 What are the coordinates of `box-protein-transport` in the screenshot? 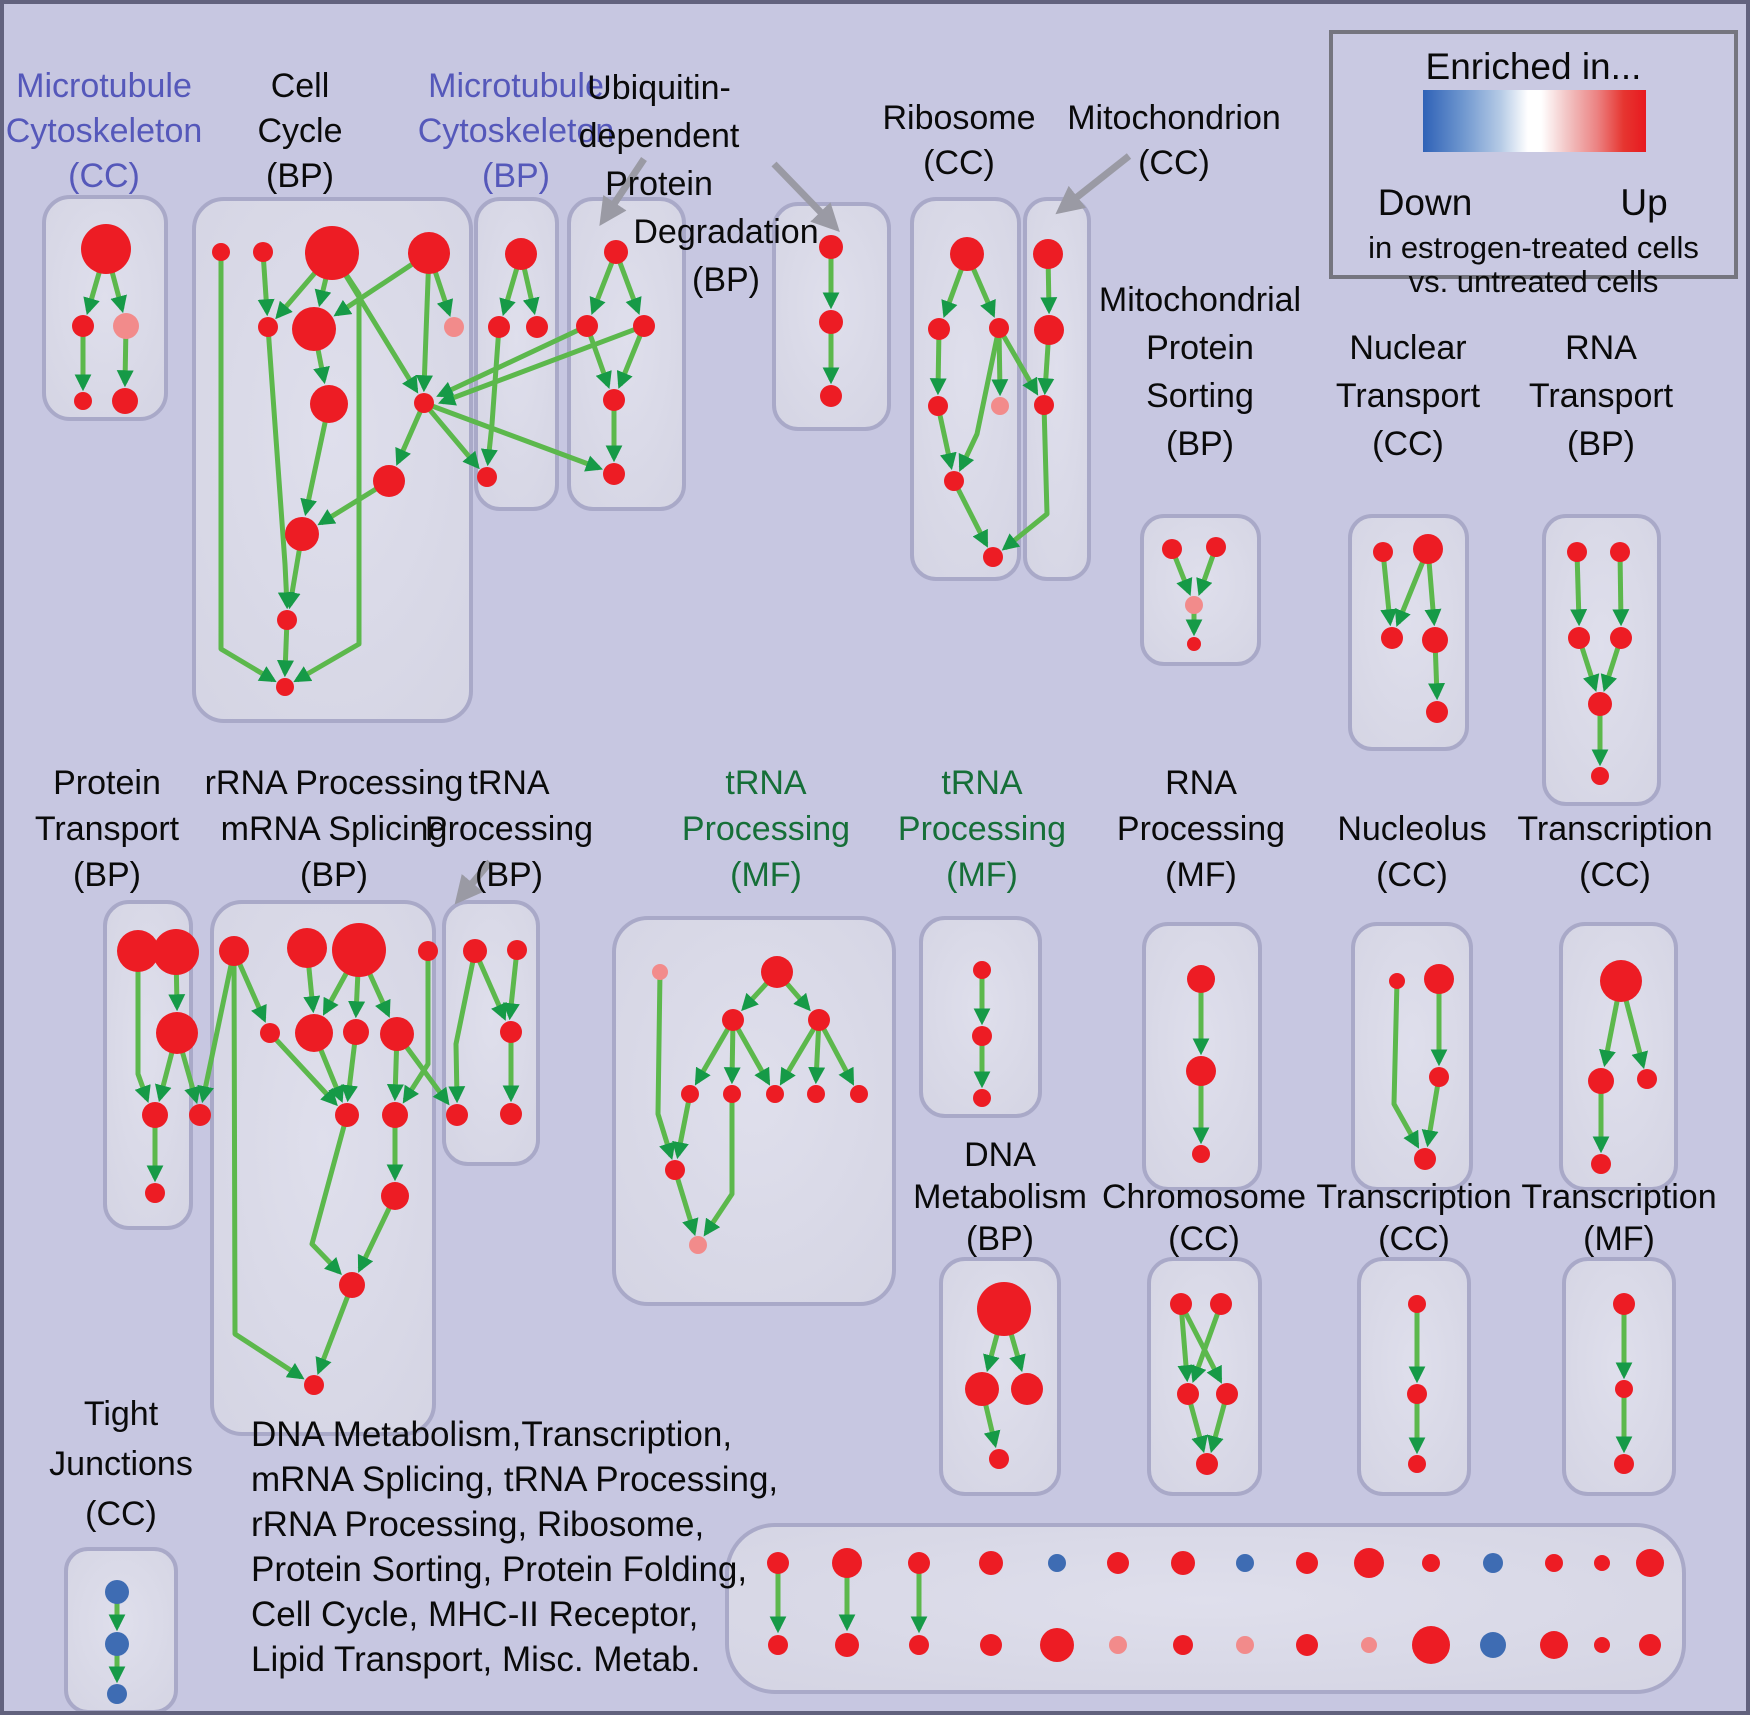 It's located at (148, 1065).